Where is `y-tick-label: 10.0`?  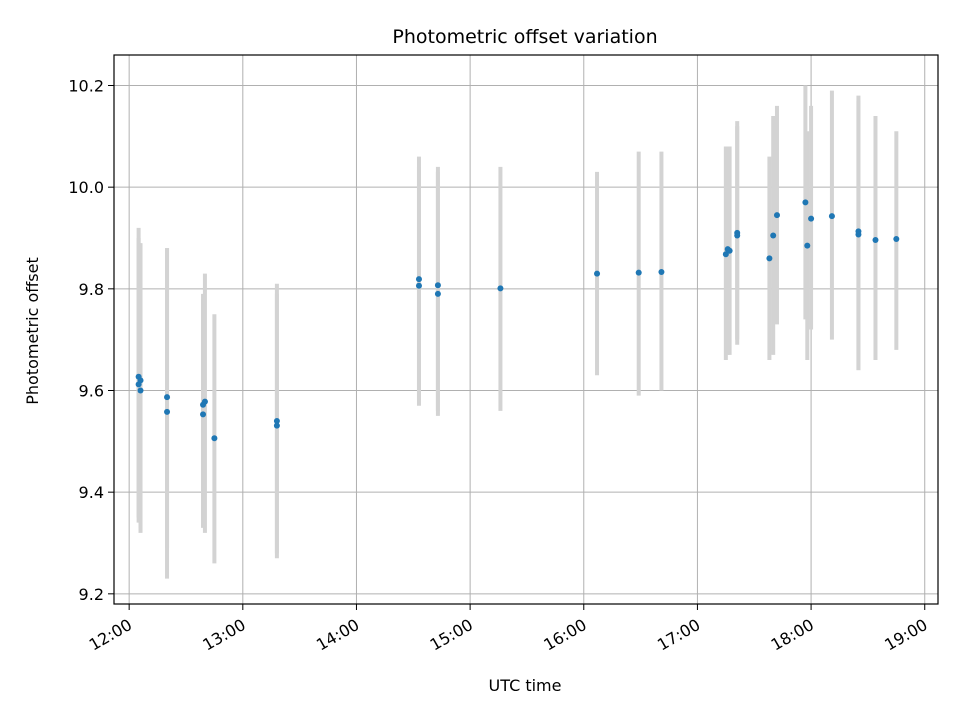
y-tick-label: 10.0 is located at coordinates (86, 187).